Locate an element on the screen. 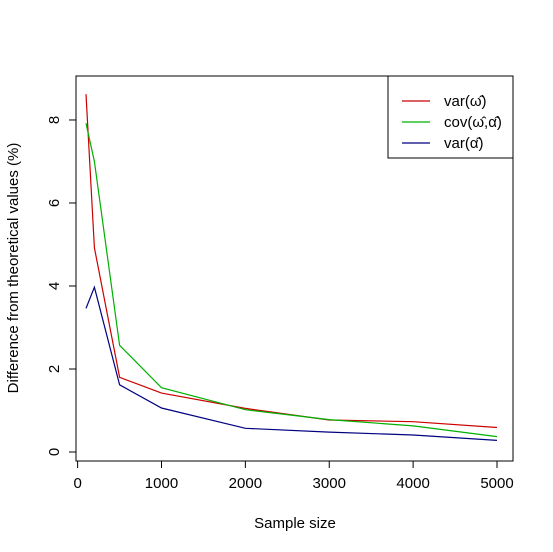 The width and height of the screenshot is (553, 552). legend-box is located at coordinates (450, 117).